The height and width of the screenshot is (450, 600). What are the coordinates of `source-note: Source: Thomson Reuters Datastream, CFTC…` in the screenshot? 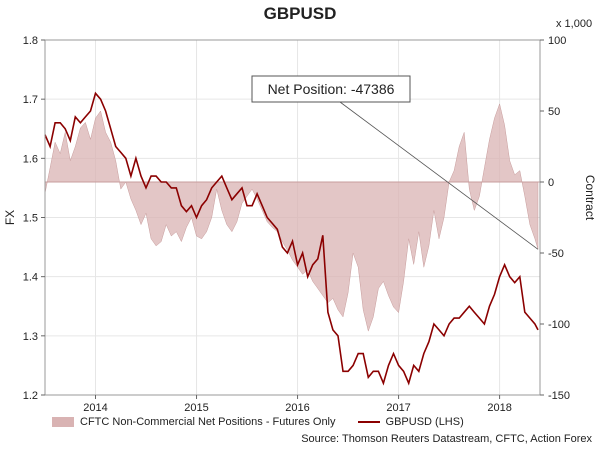 It's located at (446, 439).